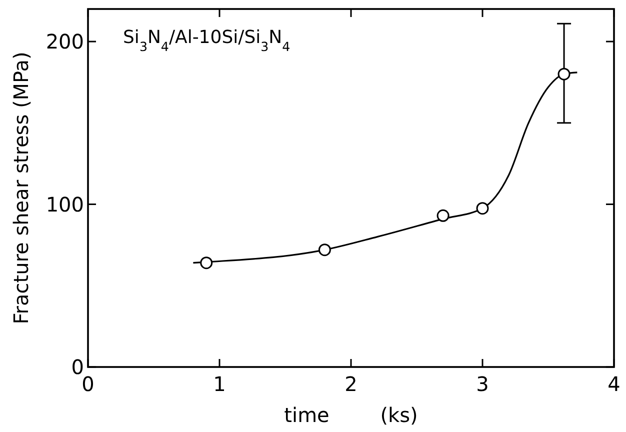  What do you see at coordinates (65, 42) in the screenshot?
I see `y-tick-label: 200` at bounding box center [65, 42].